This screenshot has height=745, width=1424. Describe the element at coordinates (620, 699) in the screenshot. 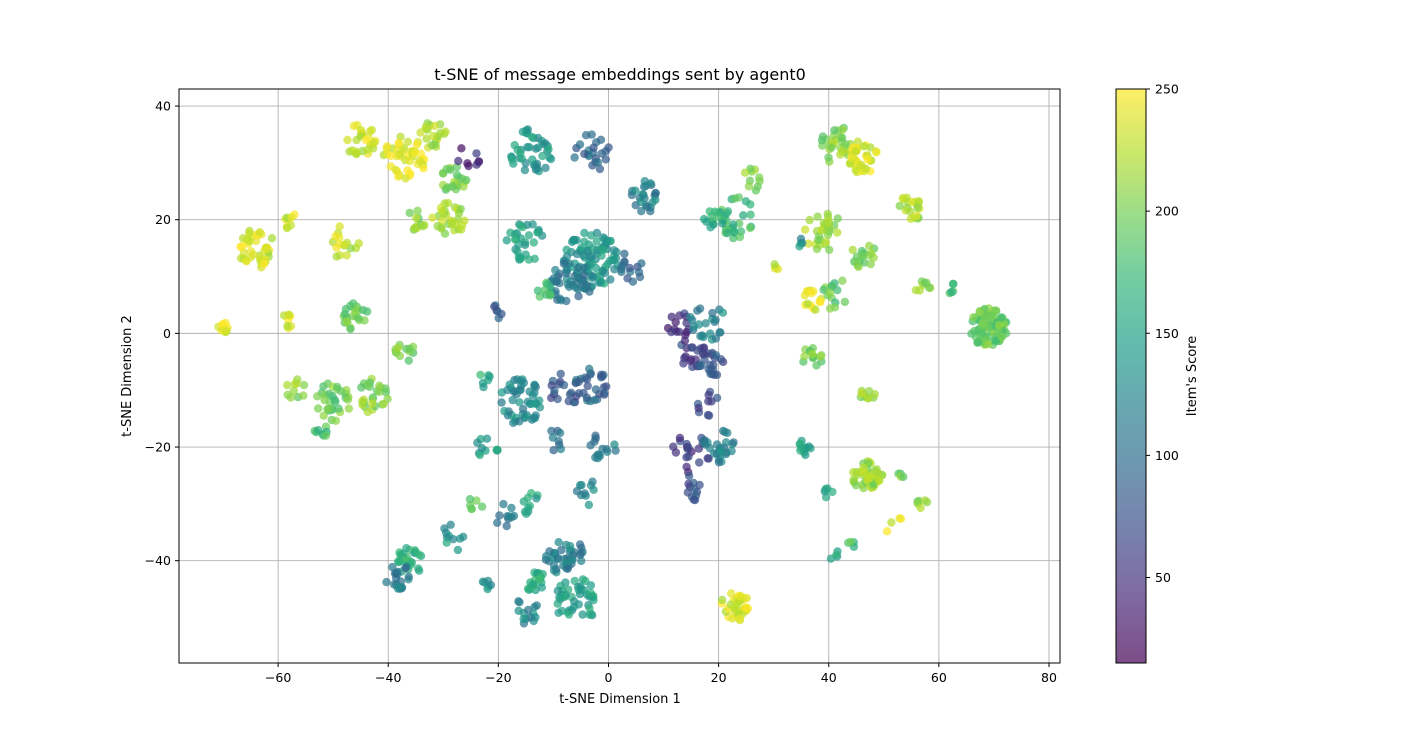

I see `x-axis-label: t-SNE Dimension 1` at that location.